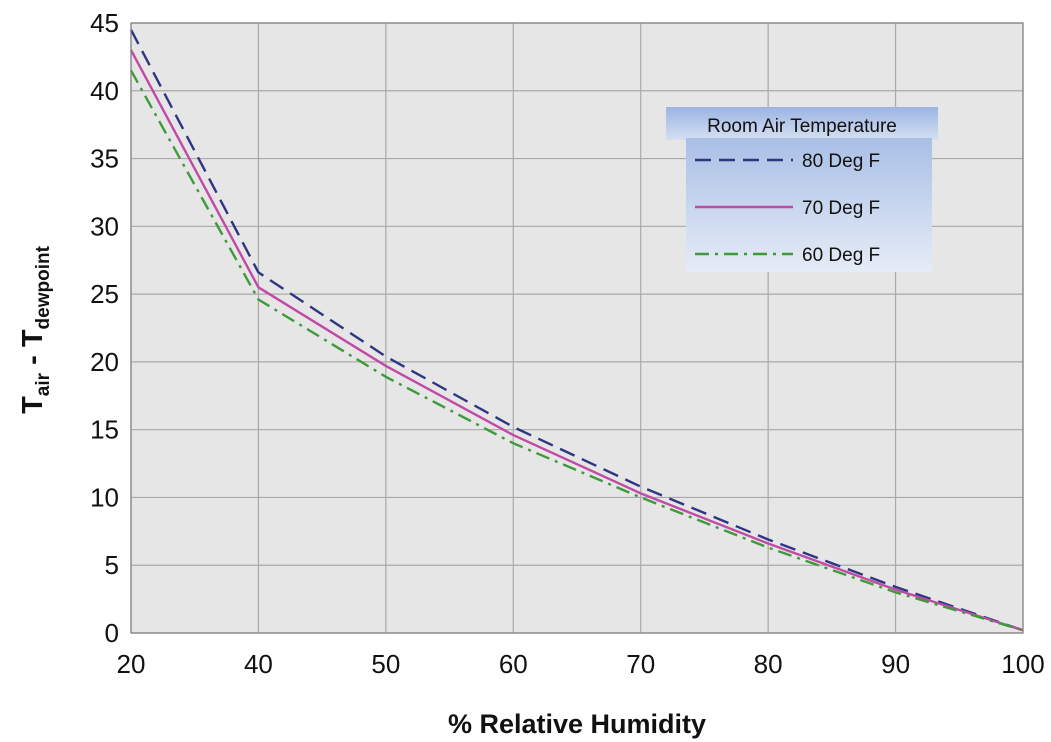 This screenshot has height=742, width=1051. What do you see at coordinates (104, 226) in the screenshot?
I see `y-tick-label: 30` at bounding box center [104, 226].